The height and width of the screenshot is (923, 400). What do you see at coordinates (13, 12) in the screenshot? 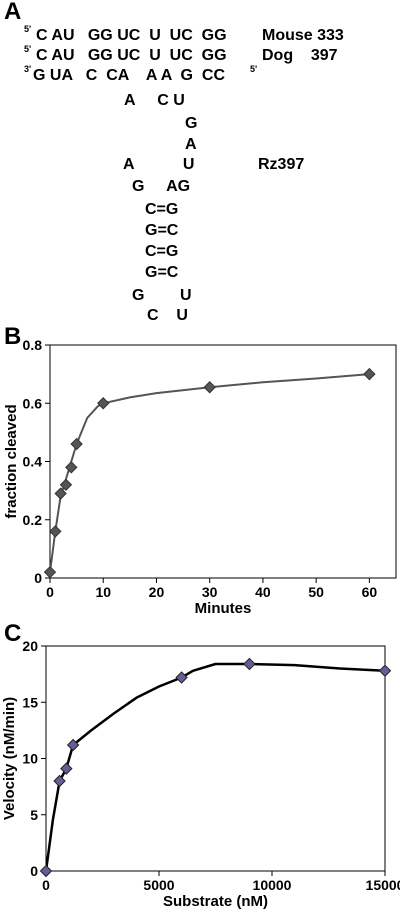
I see `panel-label-a: A` at bounding box center [13, 12].